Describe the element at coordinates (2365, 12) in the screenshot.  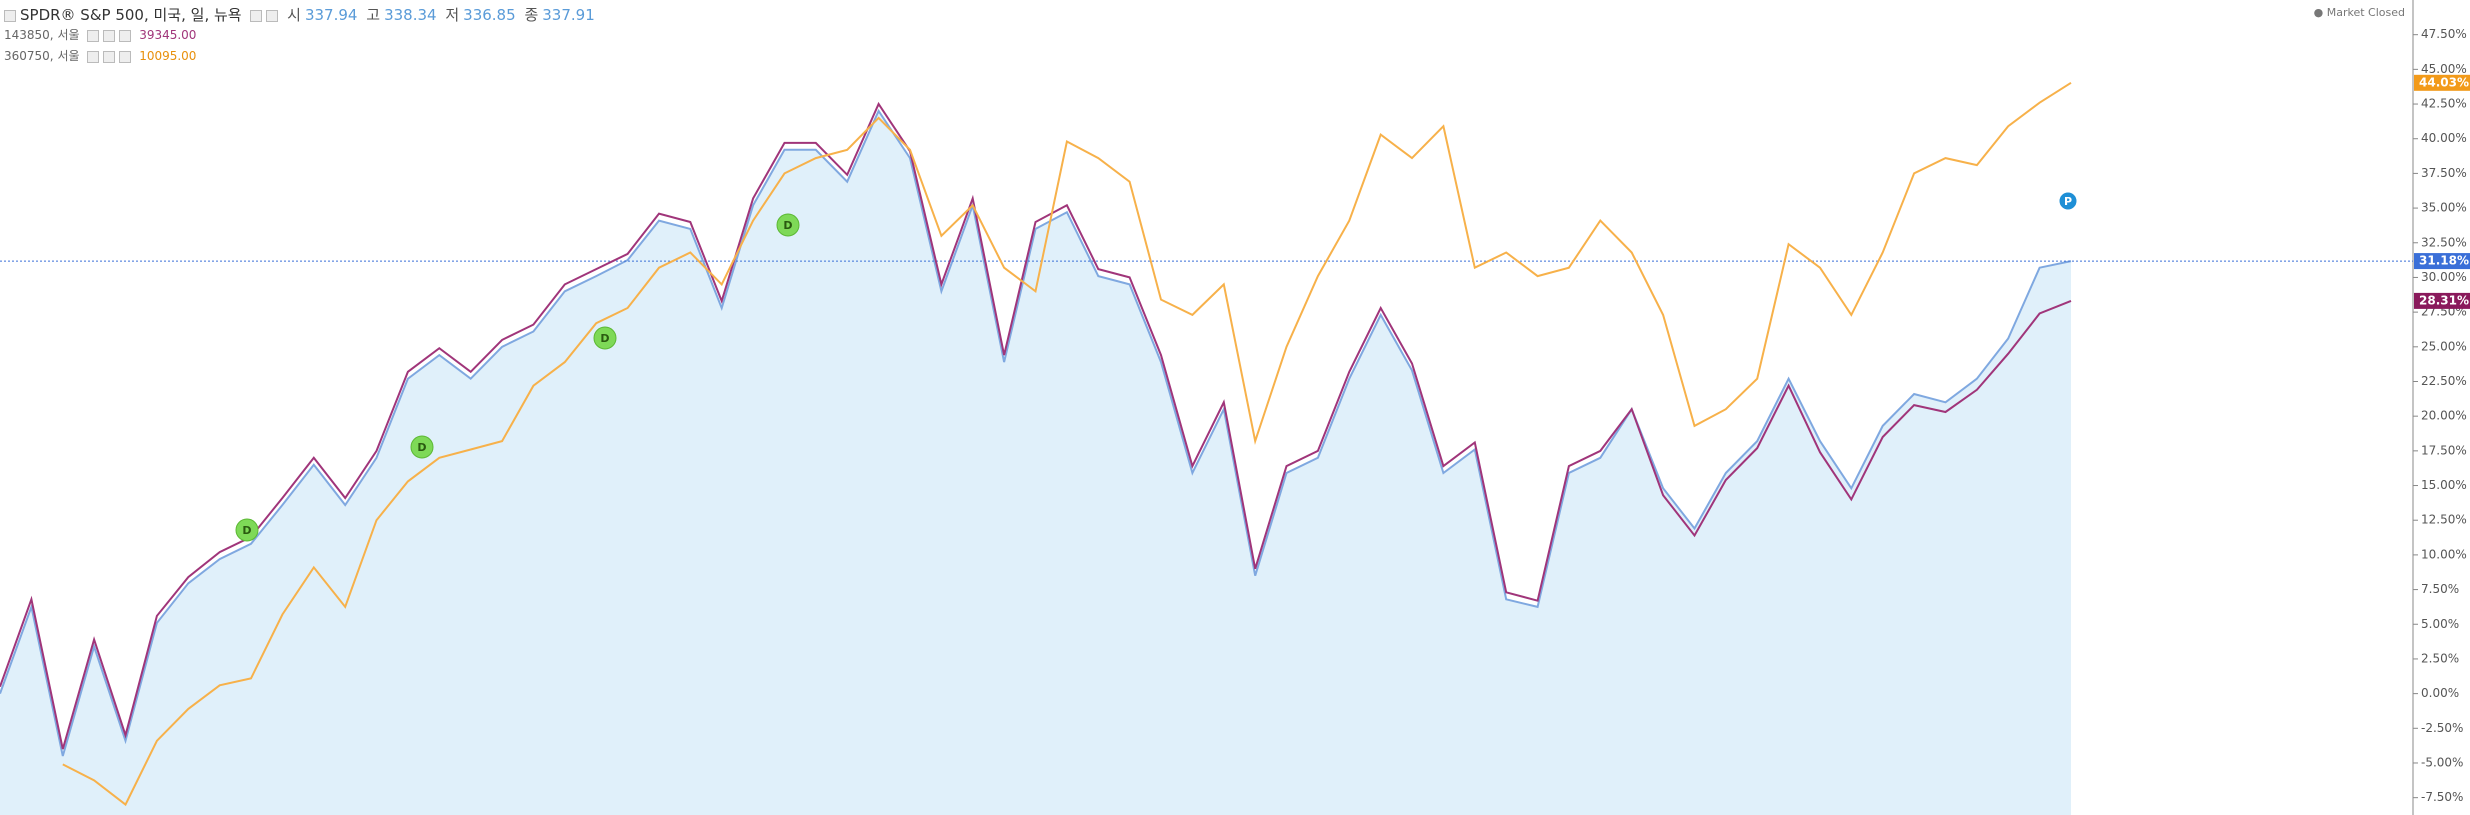
I see `status-text: Market Closed` at that location.